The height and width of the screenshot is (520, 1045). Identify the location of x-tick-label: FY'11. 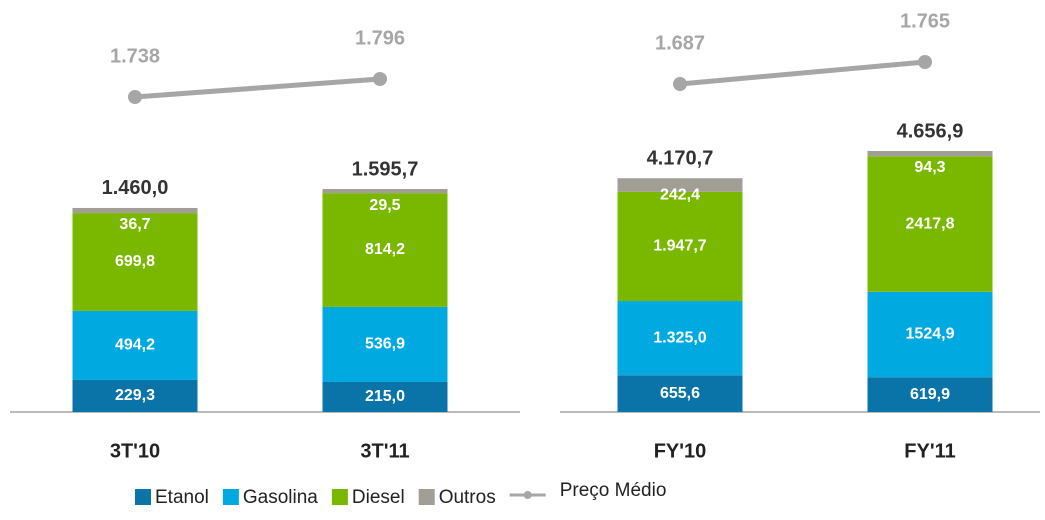
(929, 451).